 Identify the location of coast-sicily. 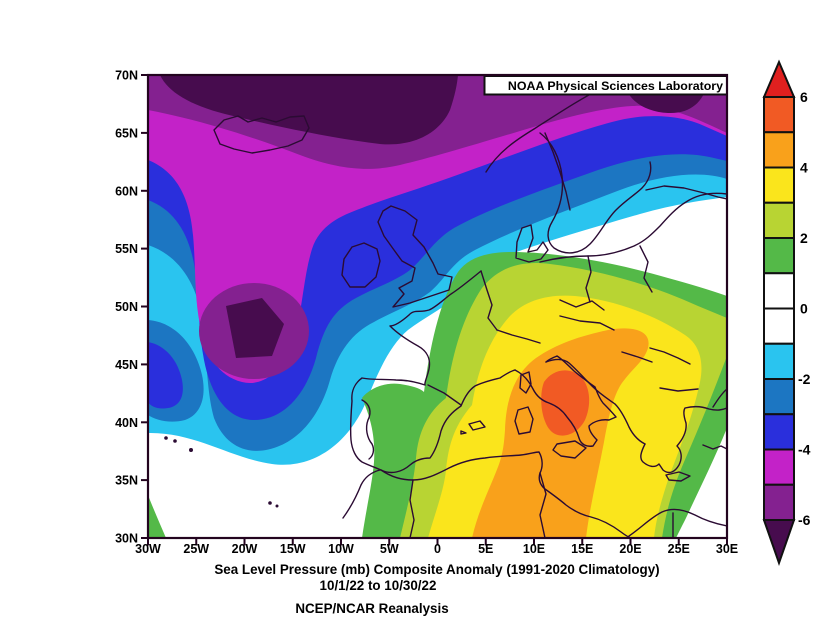
(569, 449).